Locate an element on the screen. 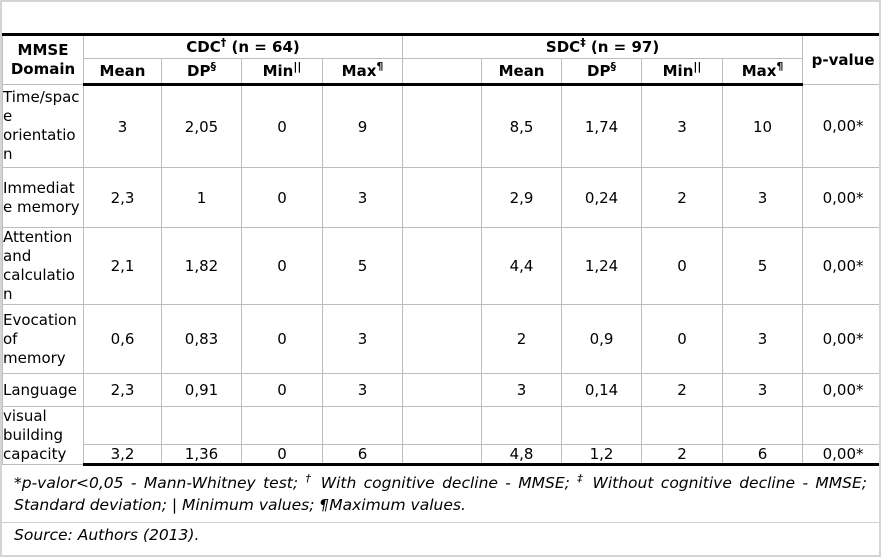 The height and width of the screenshot is (557, 881). corner-line1: MMSE is located at coordinates (43, 50).